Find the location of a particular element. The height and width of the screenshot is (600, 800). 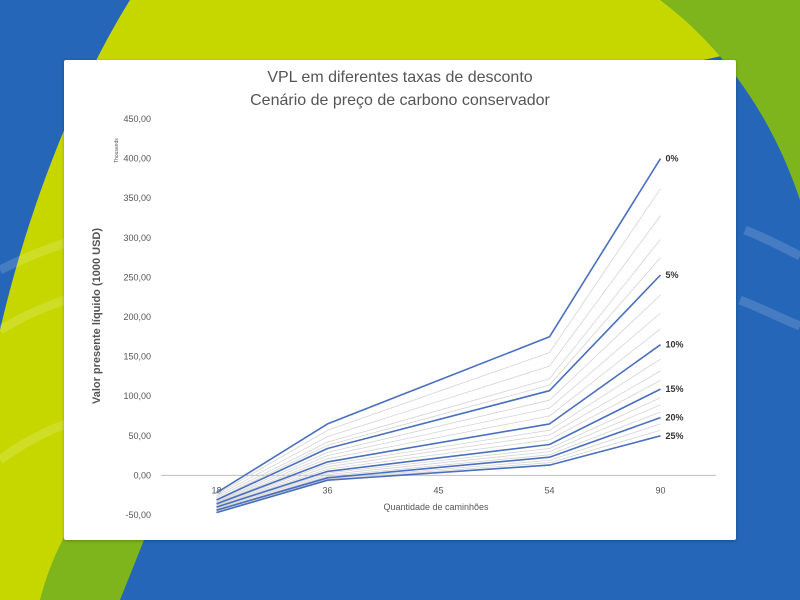

chart-subtitle: Cenário de preço de carbono conservador is located at coordinates (400, 100).